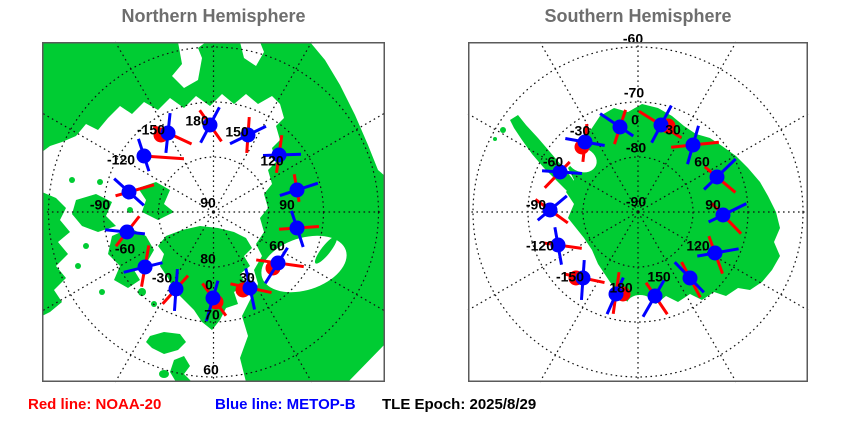 This screenshot has height=425, width=850. I want to click on grid-label--70: -70, so click(634, 93).